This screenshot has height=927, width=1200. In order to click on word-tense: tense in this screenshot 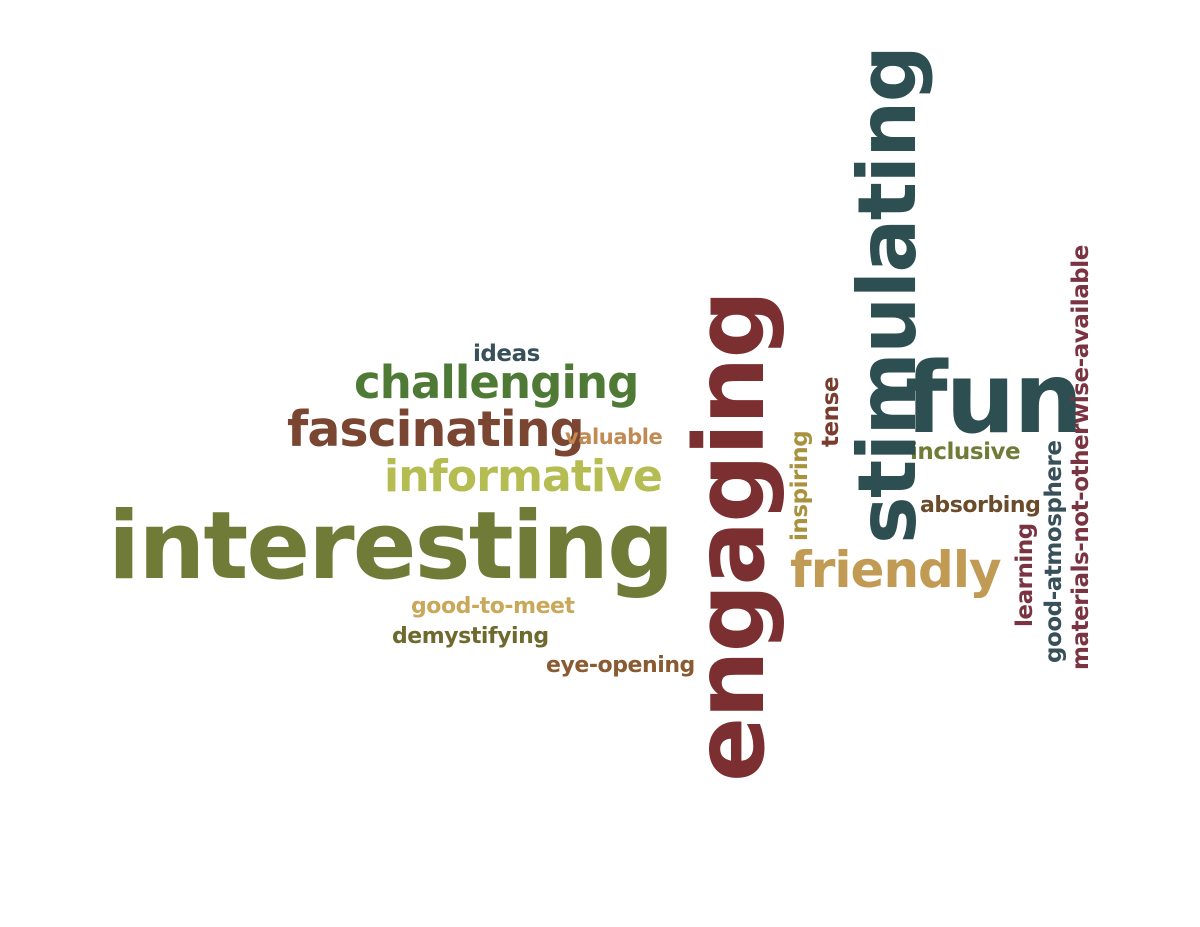, I will do `click(831, 412)`.